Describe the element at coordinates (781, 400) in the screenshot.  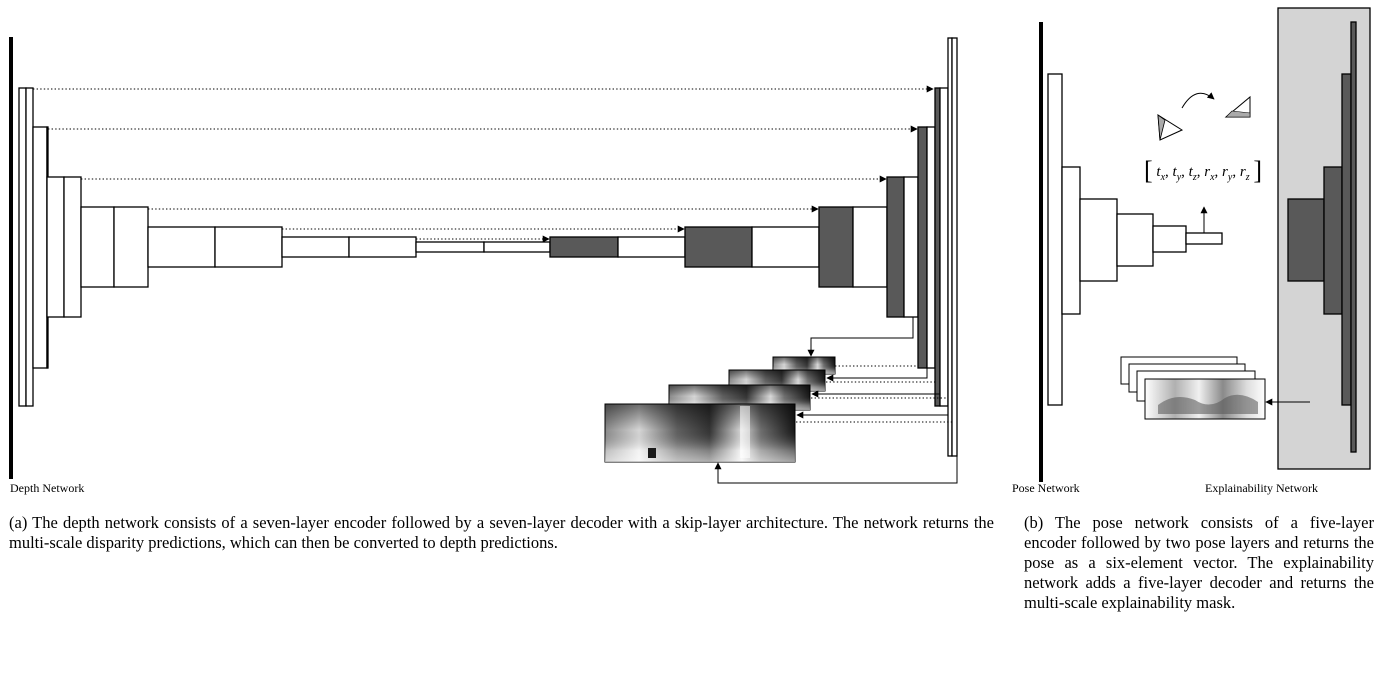
I see `disparity-predictions` at that location.